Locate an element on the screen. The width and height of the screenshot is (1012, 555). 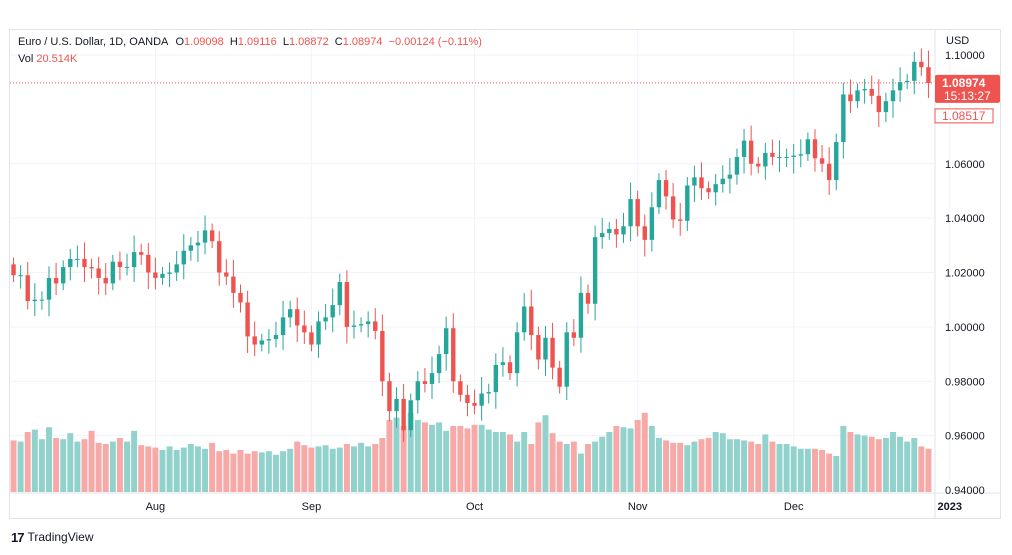
bid-price-text: 1.08517 is located at coordinates (964, 116).